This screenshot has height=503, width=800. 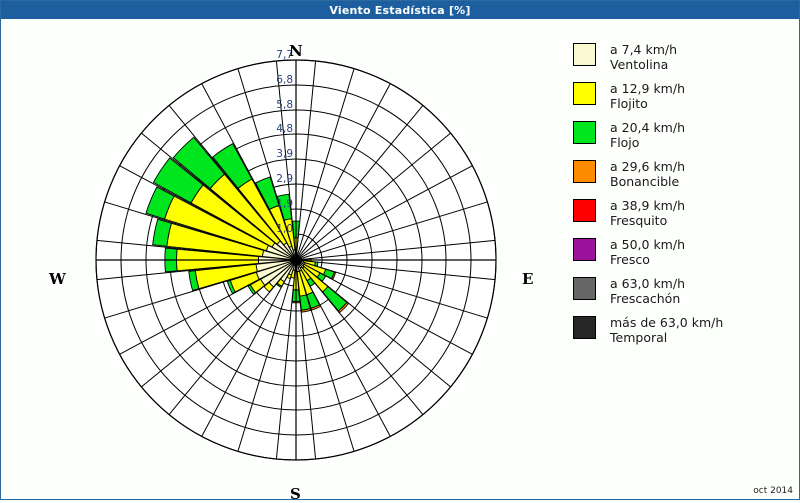 I want to click on legend-name: Bonancible, so click(x=645, y=181).